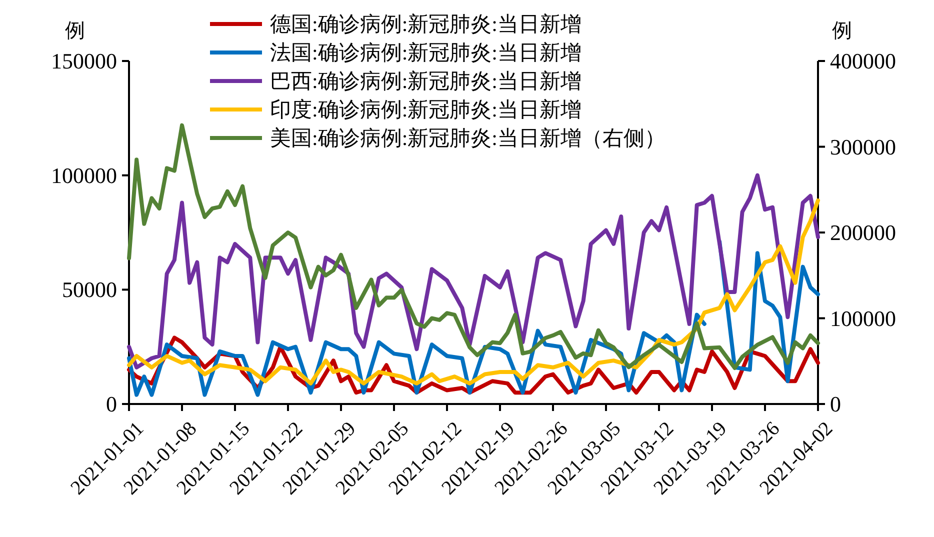  I want to click on y2-tick-label: 200000, so click(863, 232).